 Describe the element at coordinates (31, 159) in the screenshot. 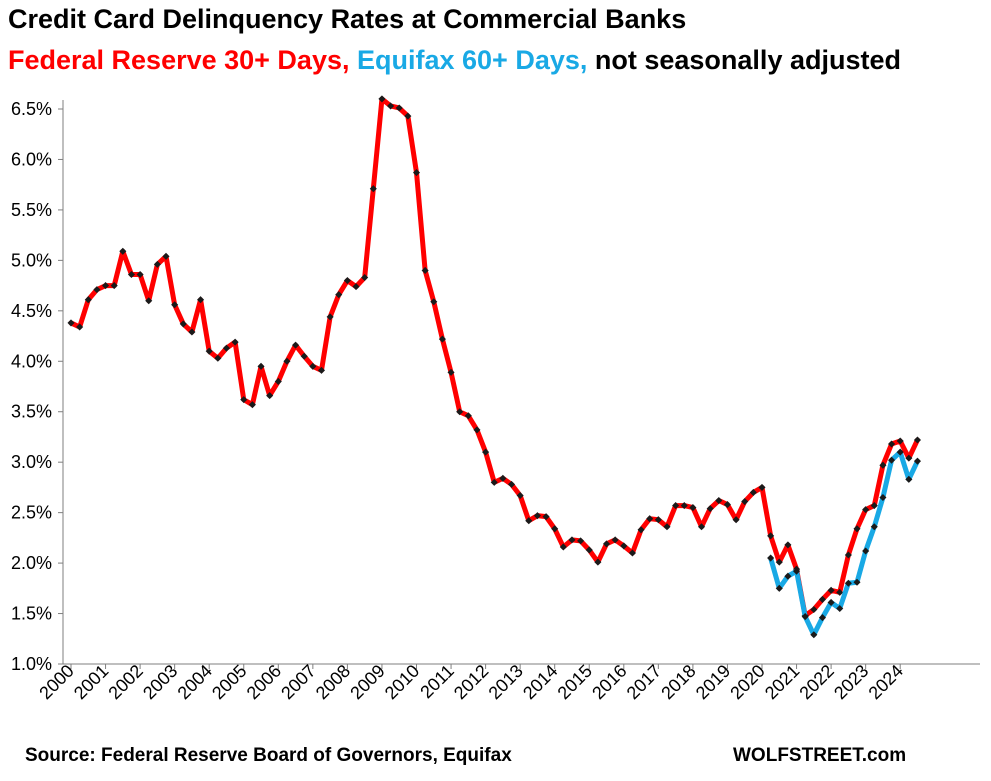

I see `y-tick-label: 6.0%` at that location.